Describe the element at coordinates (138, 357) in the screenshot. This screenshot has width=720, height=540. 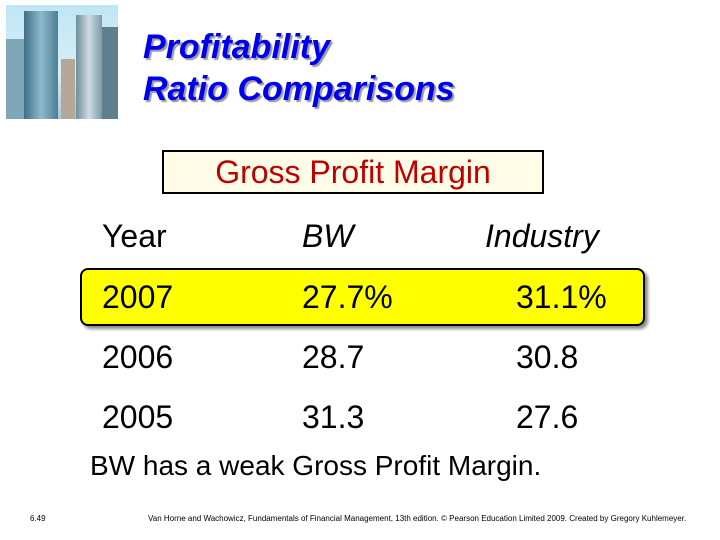
I see `row-2006-year: 2006` at that location.